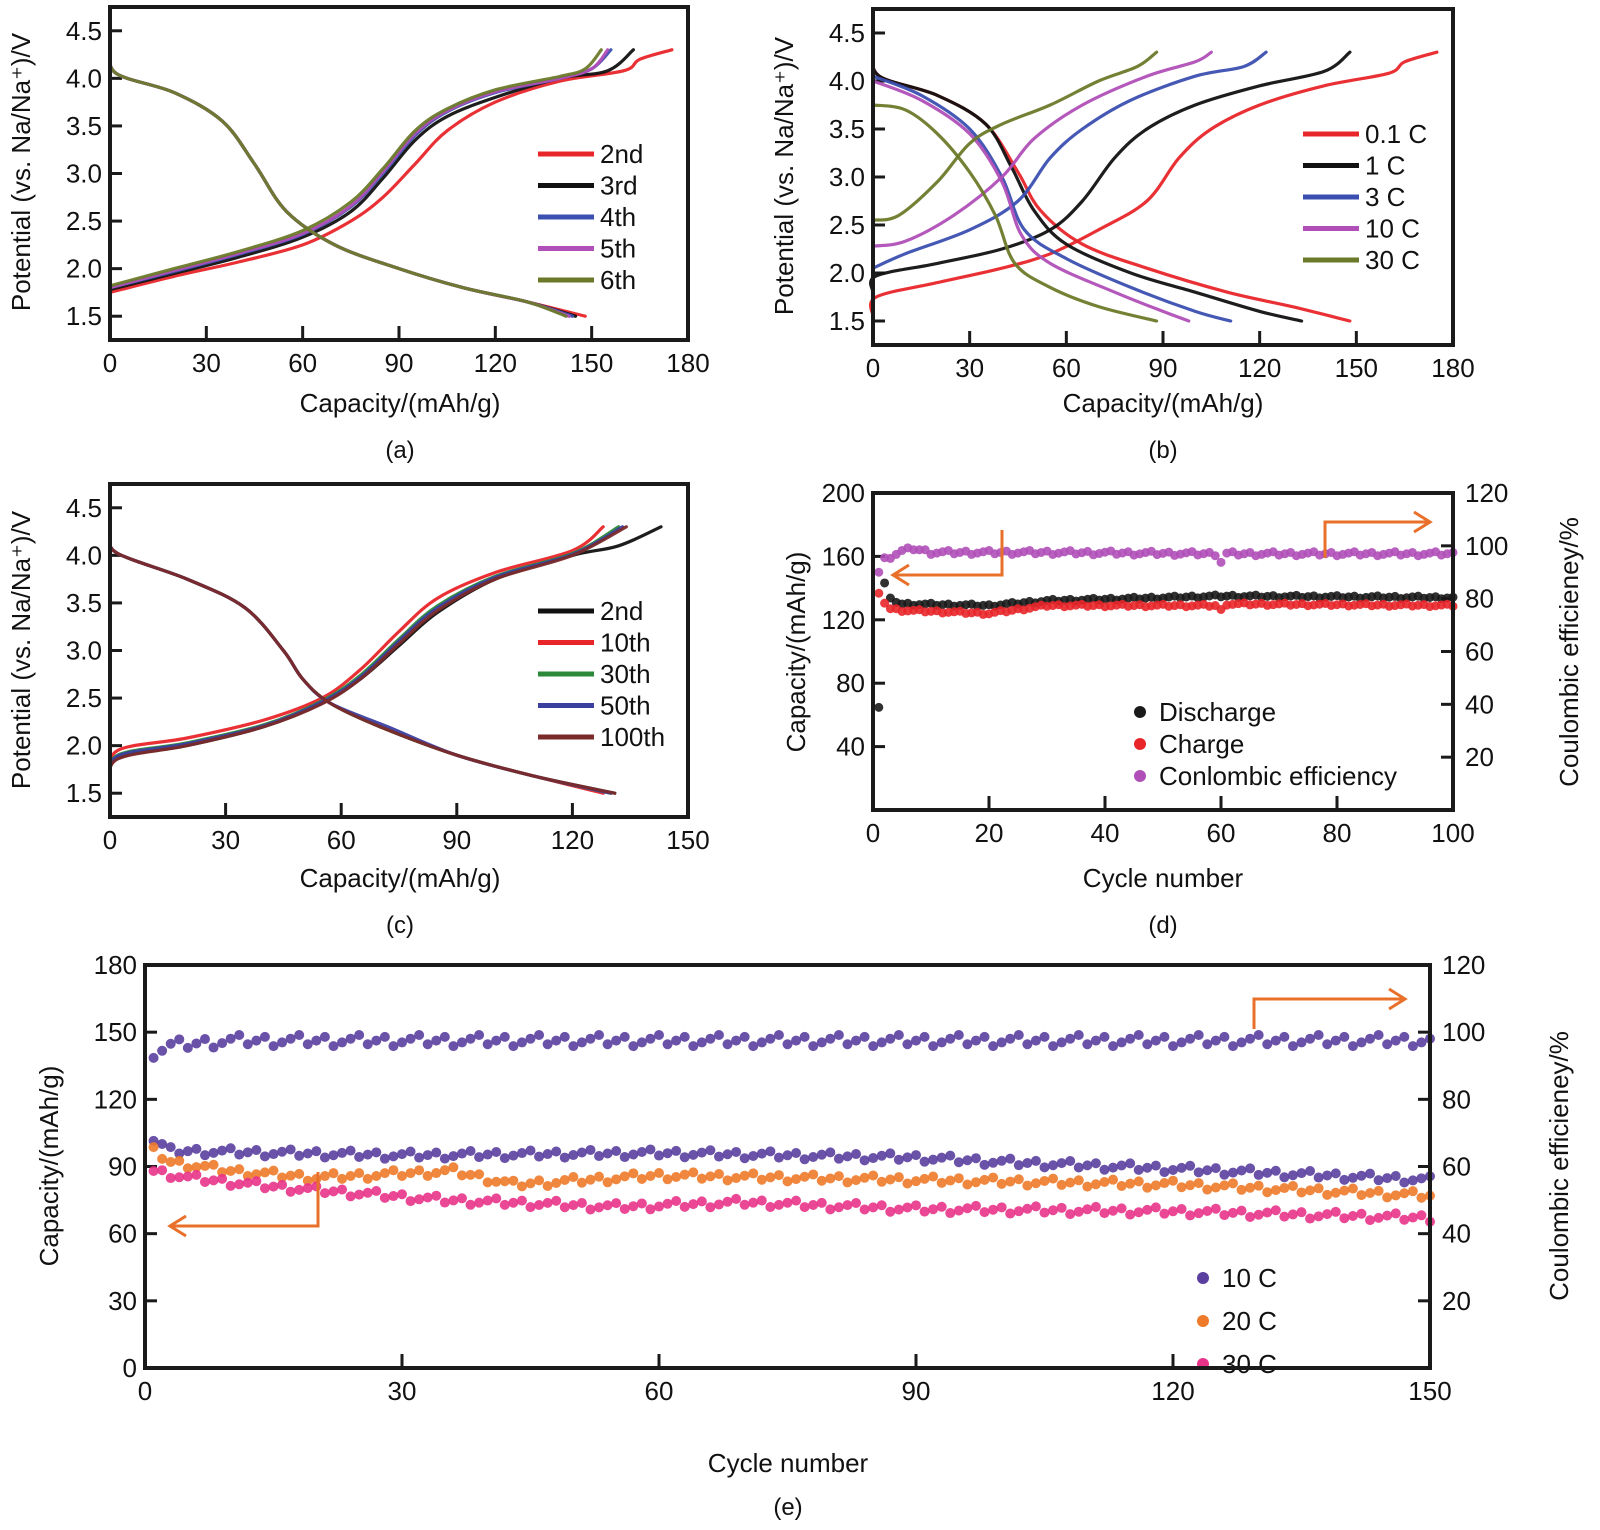 This screenshot has height=1530, width=1600. What do you see at coordinates (572, 840) in the screenshot?
I see `x-tick-label: 120` at bounding box center [572, 840].